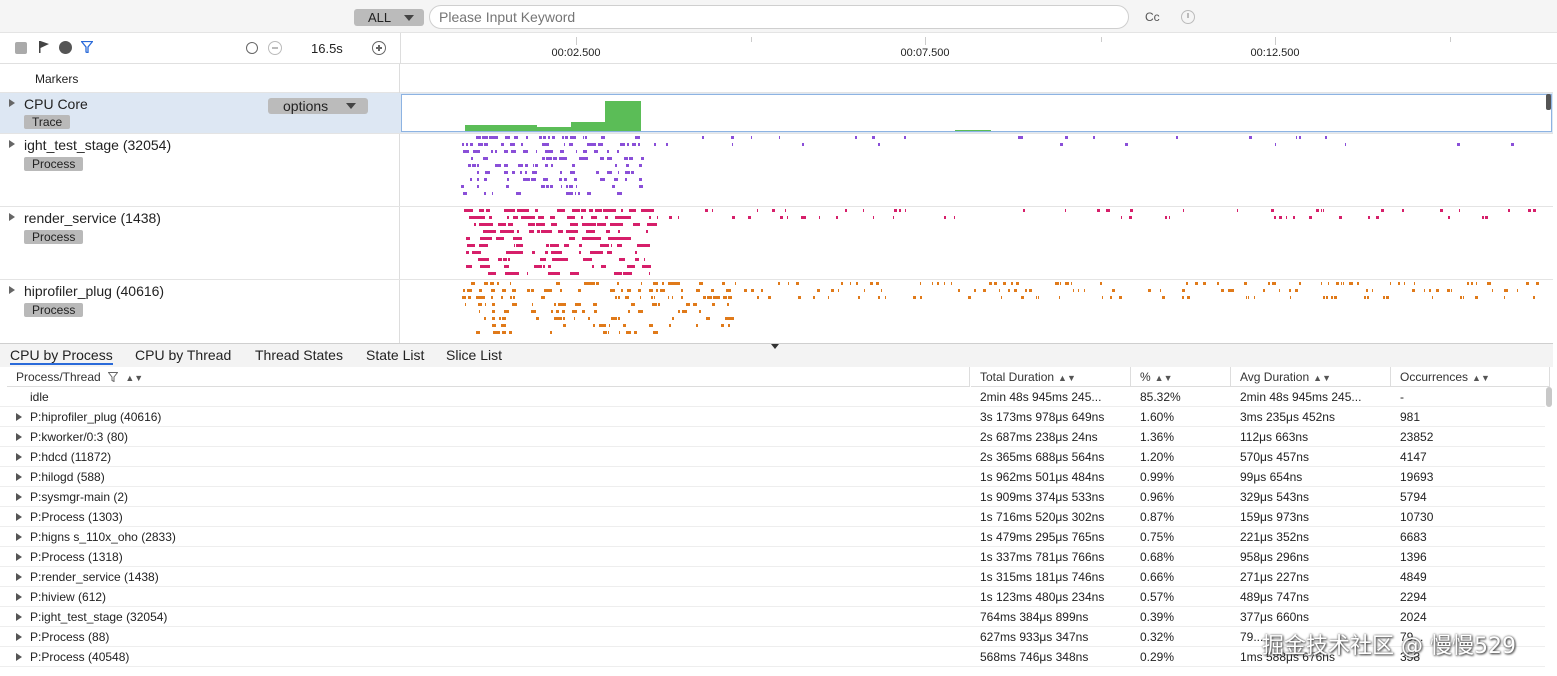 The height and width of the screenshot is (676, 1557). What do you see at coordinates (44, 47) in the screenshot?
I see `flag-icon` at bounding box center [44, 47].